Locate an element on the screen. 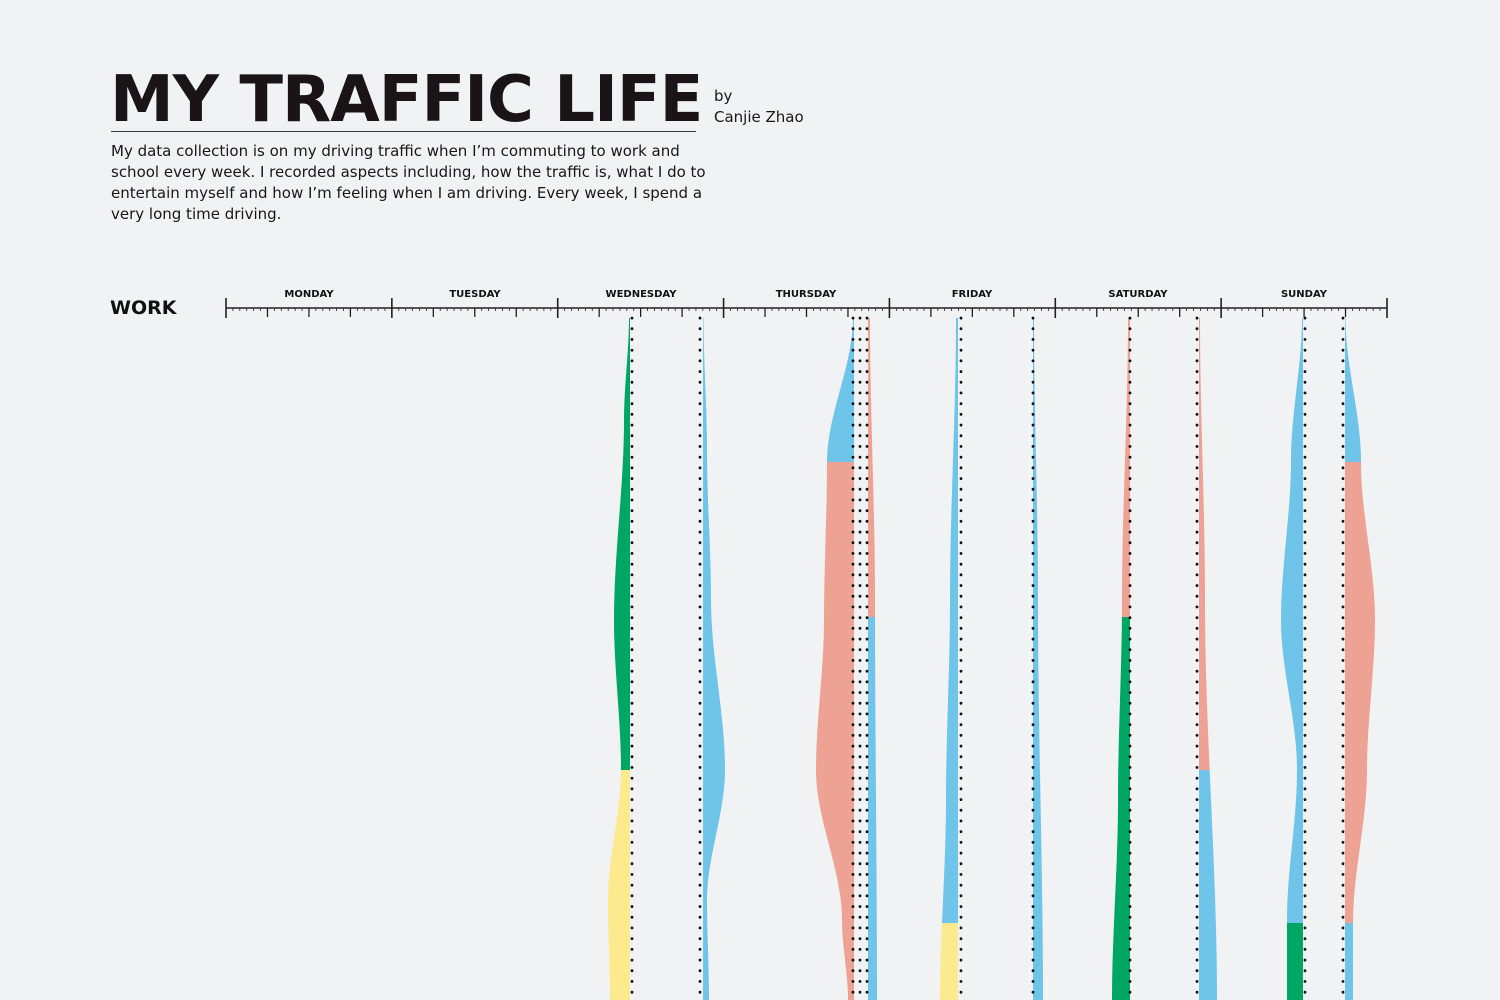 The image size is (1500, 1000). day-label-wednesday: WEDNESDAY is located at coordinates (641, 294).